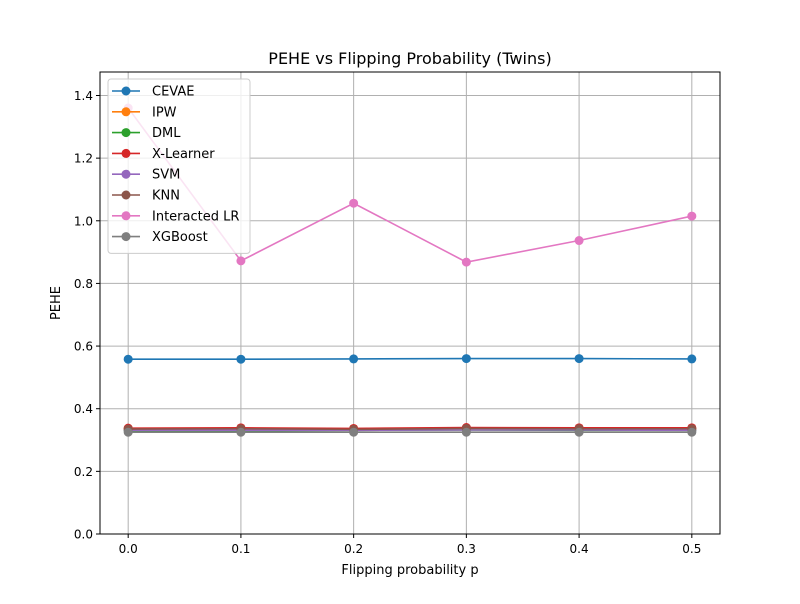 The width and height of the screenshot is (800, 604). Describe the element at coordinates (353, 549) in the screenshot. I see `x-tick-label: 0.2` at that location.